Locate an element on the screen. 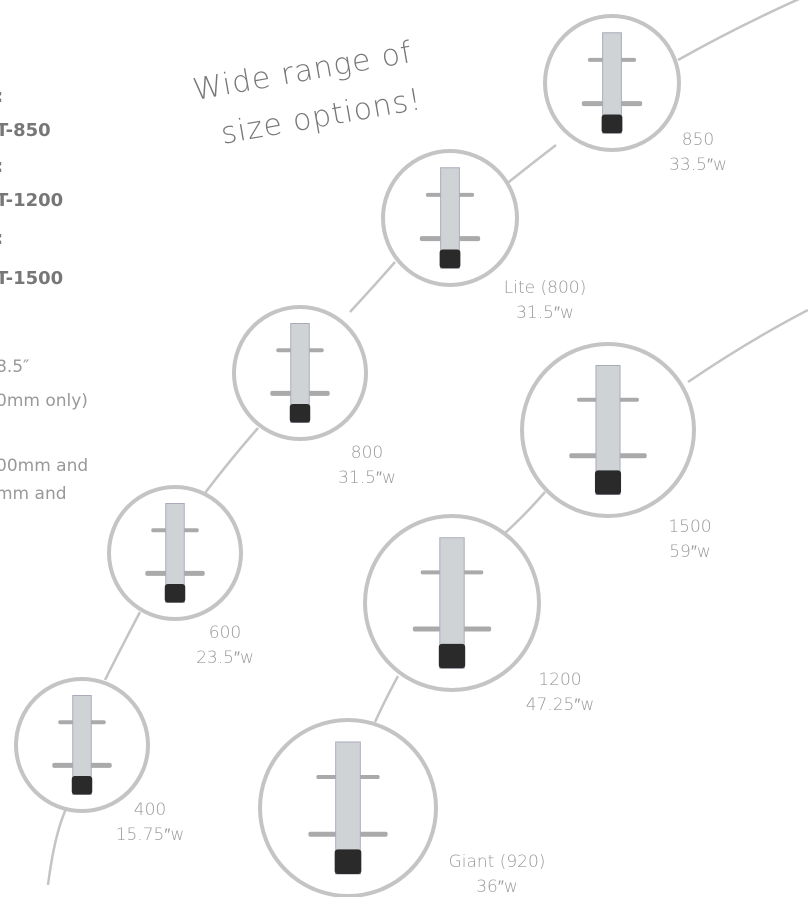 The width and height of the screenshot is (808, 897). left-text-line: 8.5″ is located at coordinates (14, 367).